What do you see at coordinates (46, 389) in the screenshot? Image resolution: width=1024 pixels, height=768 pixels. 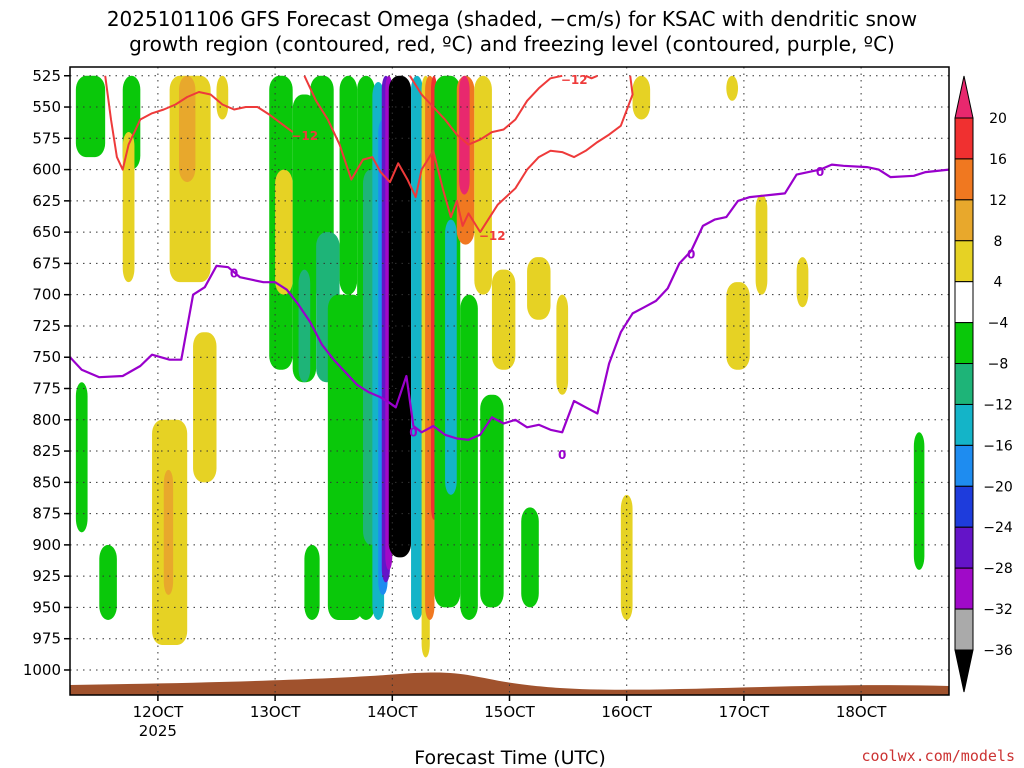 I see `y-tick-label-10: 775` at bounding box center [46, 389].